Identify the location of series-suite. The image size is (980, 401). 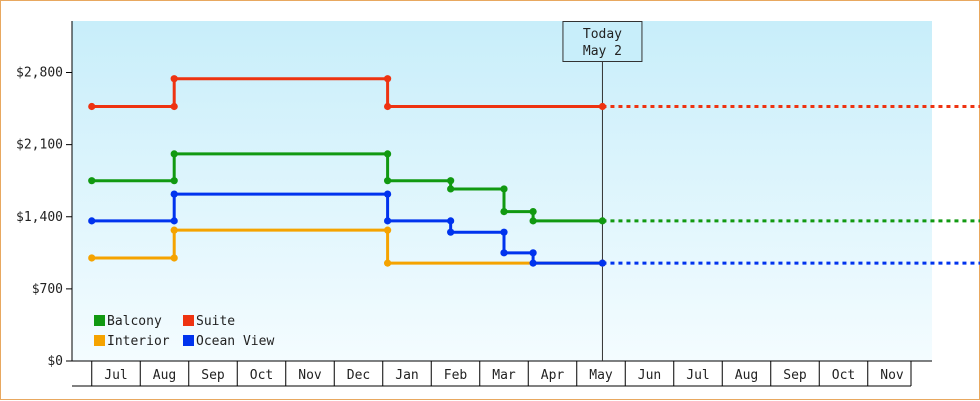
(534, 93).